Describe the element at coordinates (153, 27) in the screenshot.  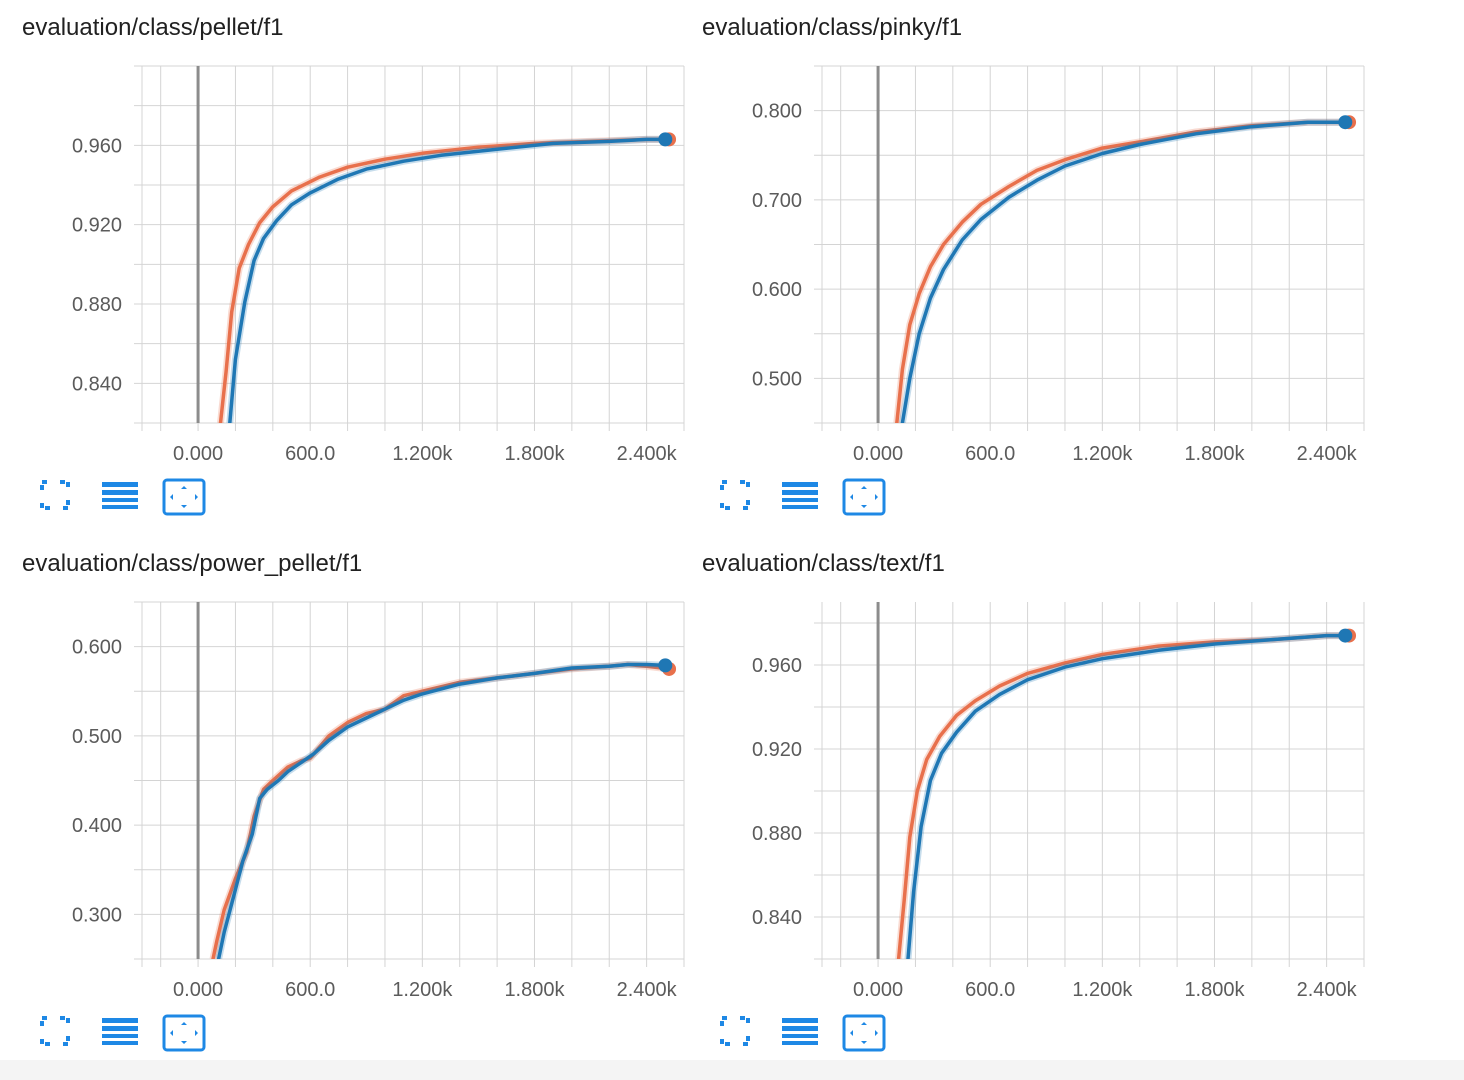
I see `chart-title: evaluation/class/pellet/f1` at that location.